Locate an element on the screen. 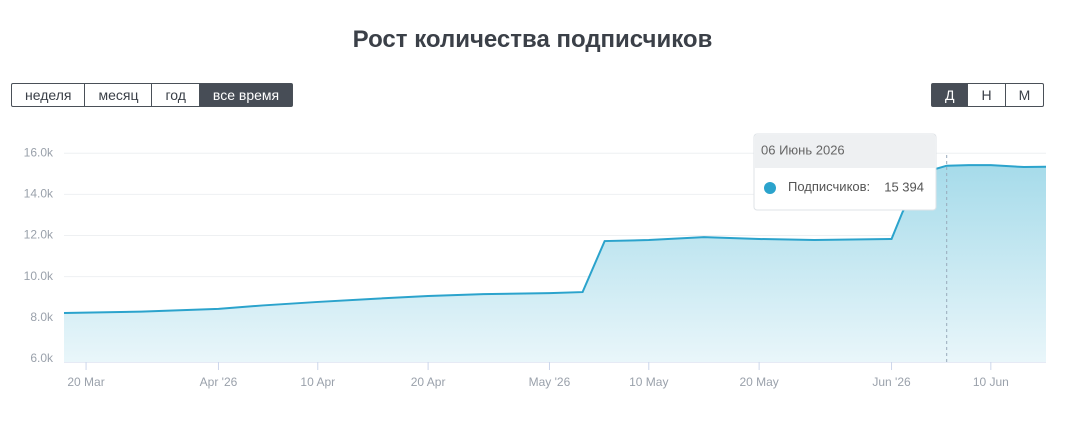  x-tick-label: 10 May is located at coordinates (648, 382).